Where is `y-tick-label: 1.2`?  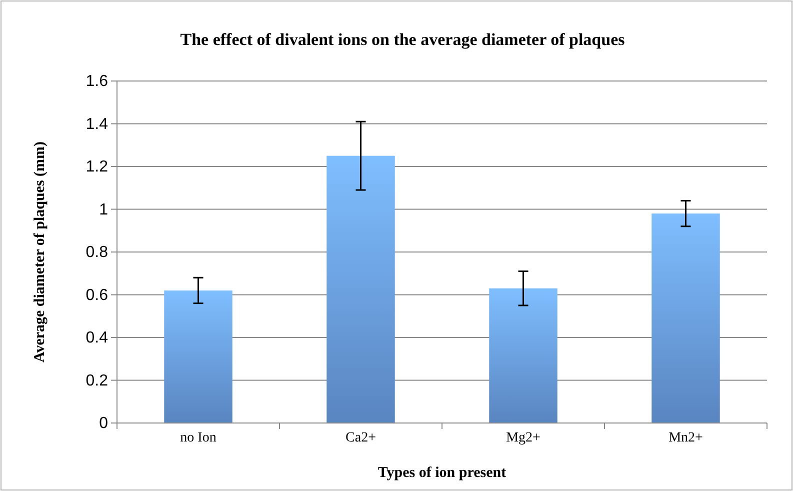 y-tick-label: 1.2 is located at coordinates (97, 167).